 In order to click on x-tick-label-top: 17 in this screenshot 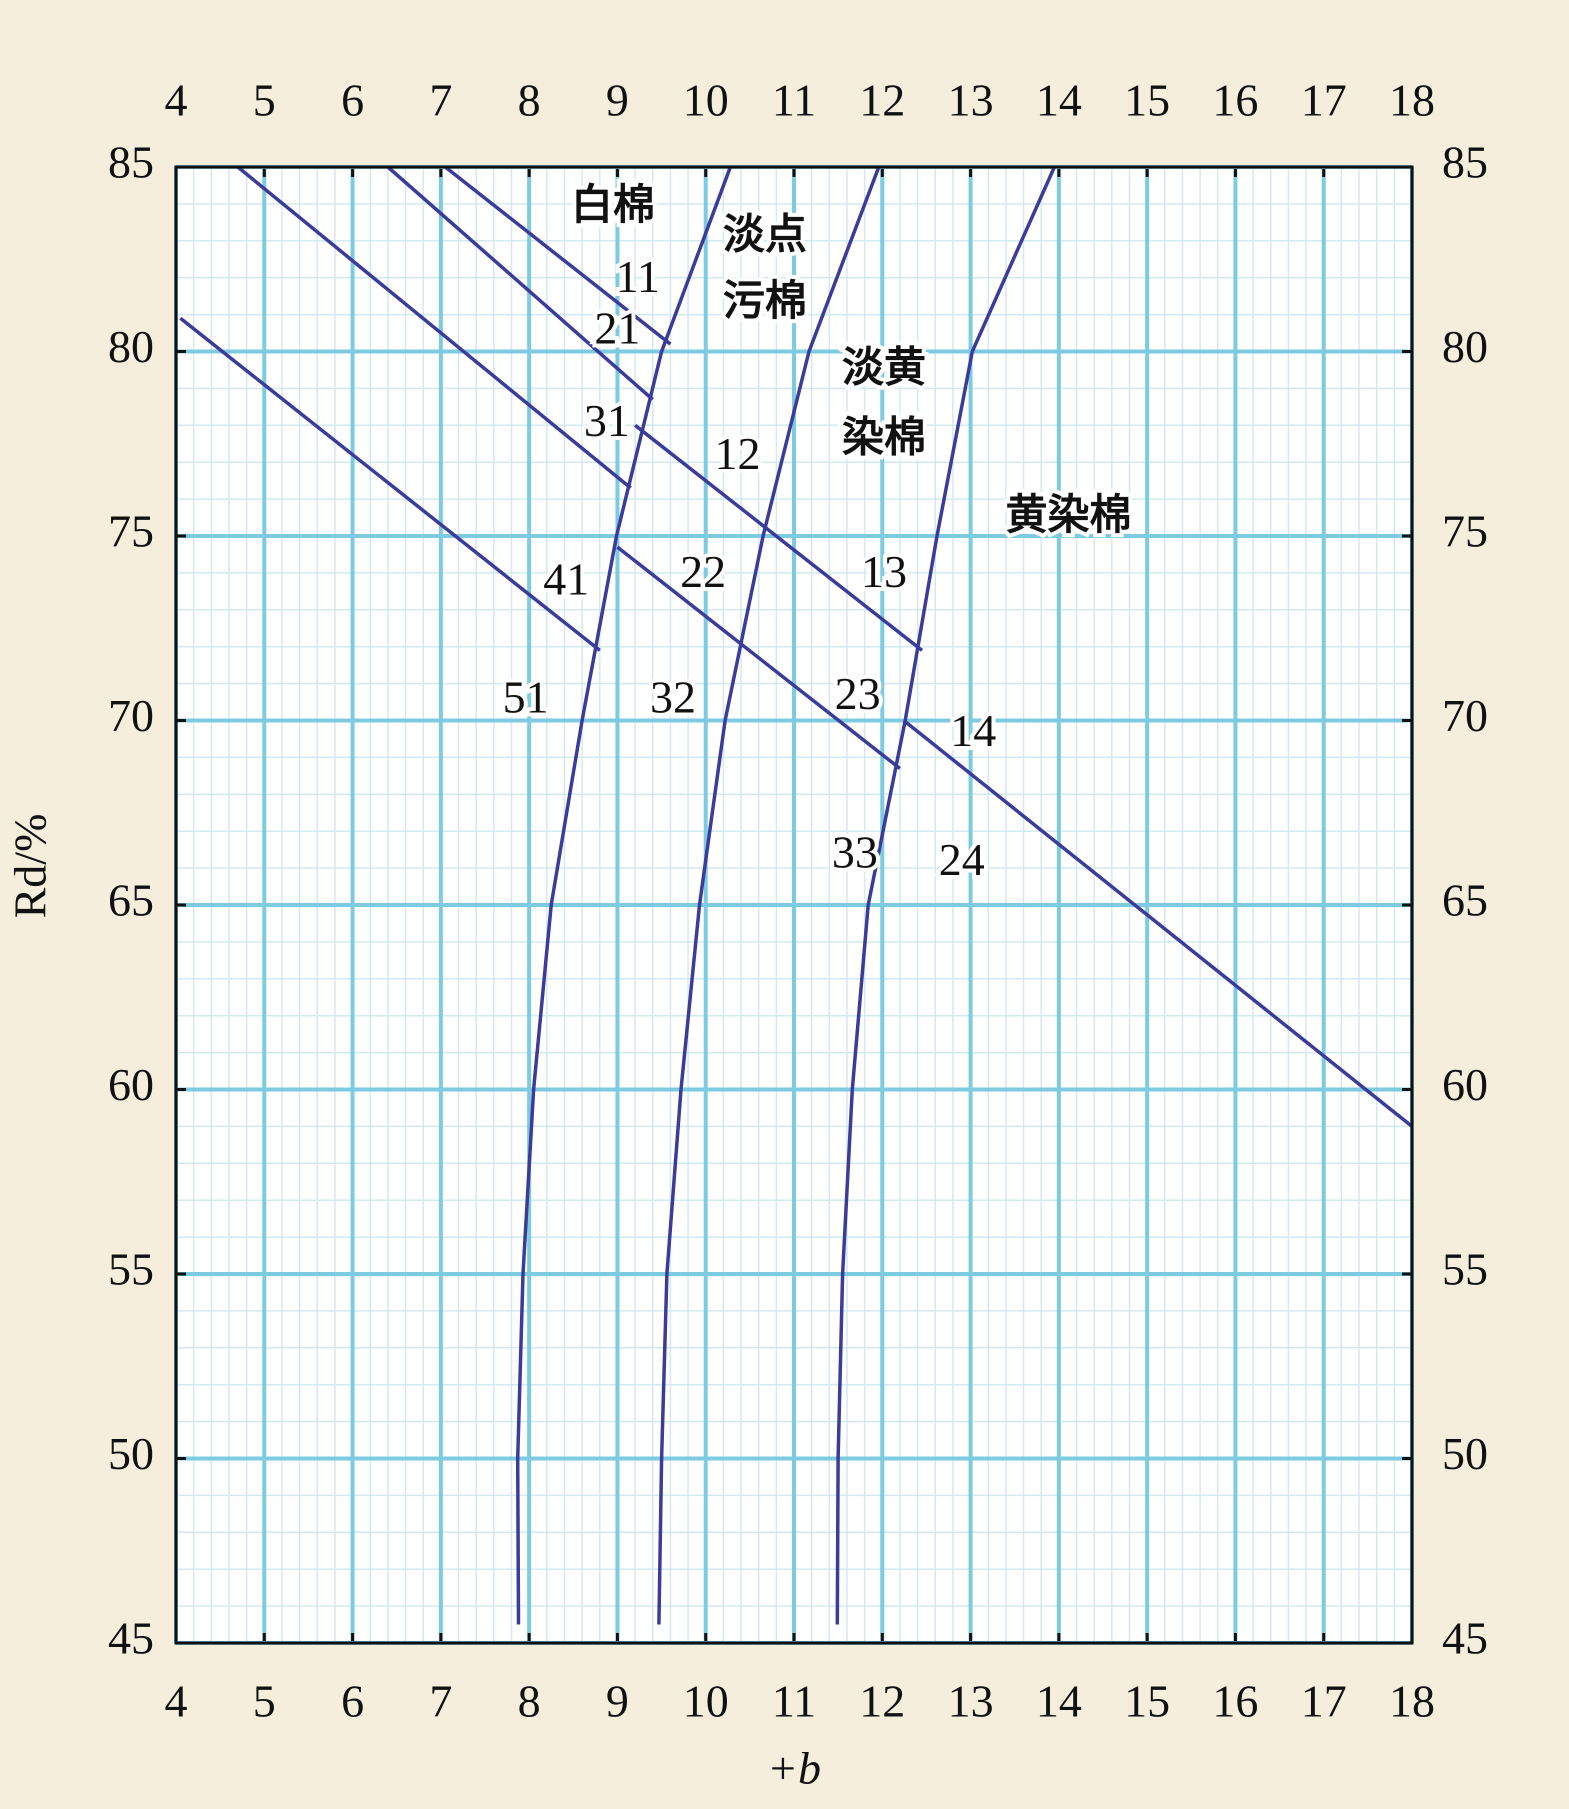, I will do `click(1324, 100)`.